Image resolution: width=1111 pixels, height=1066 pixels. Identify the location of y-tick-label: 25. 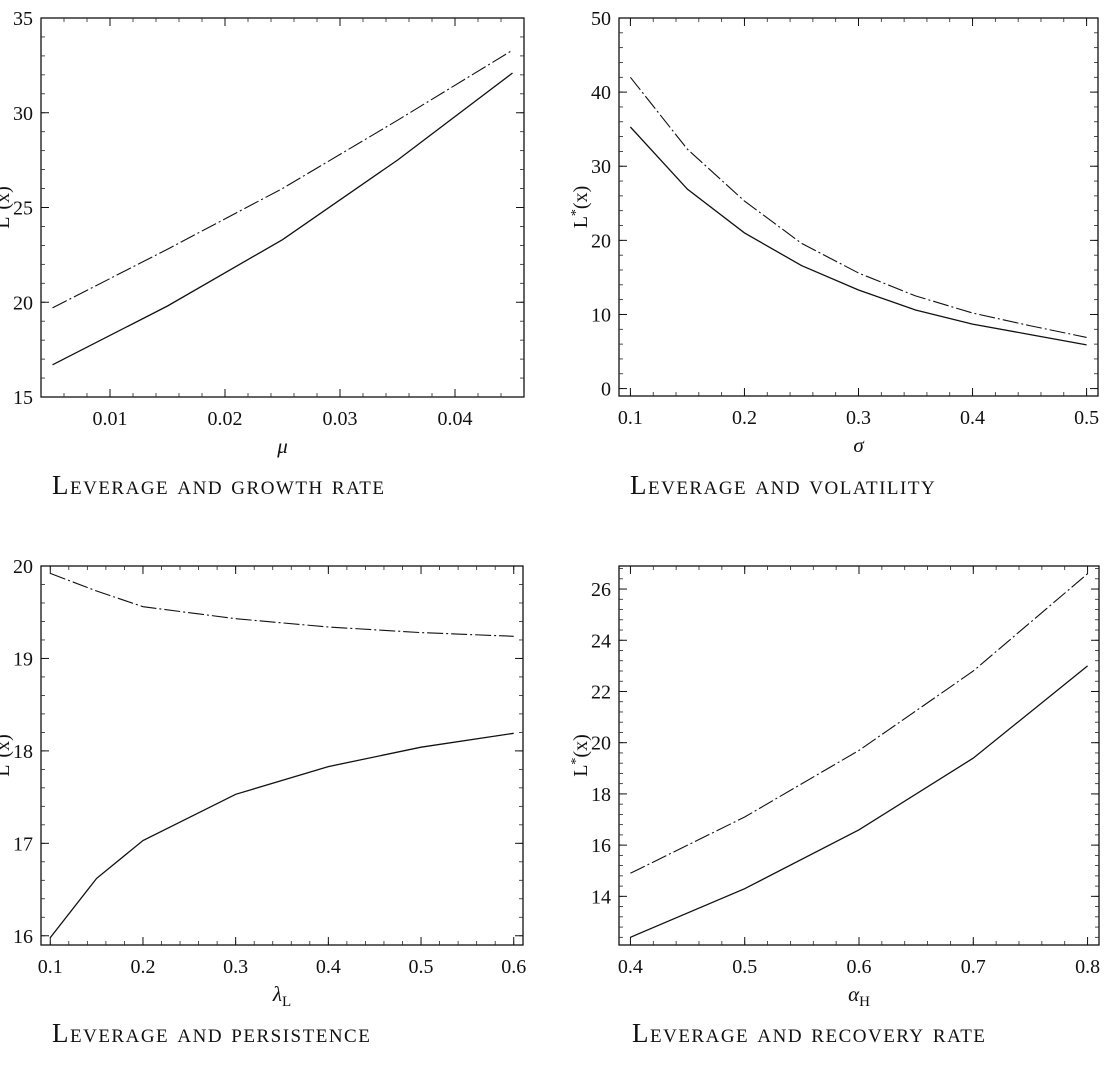
(23, 209).